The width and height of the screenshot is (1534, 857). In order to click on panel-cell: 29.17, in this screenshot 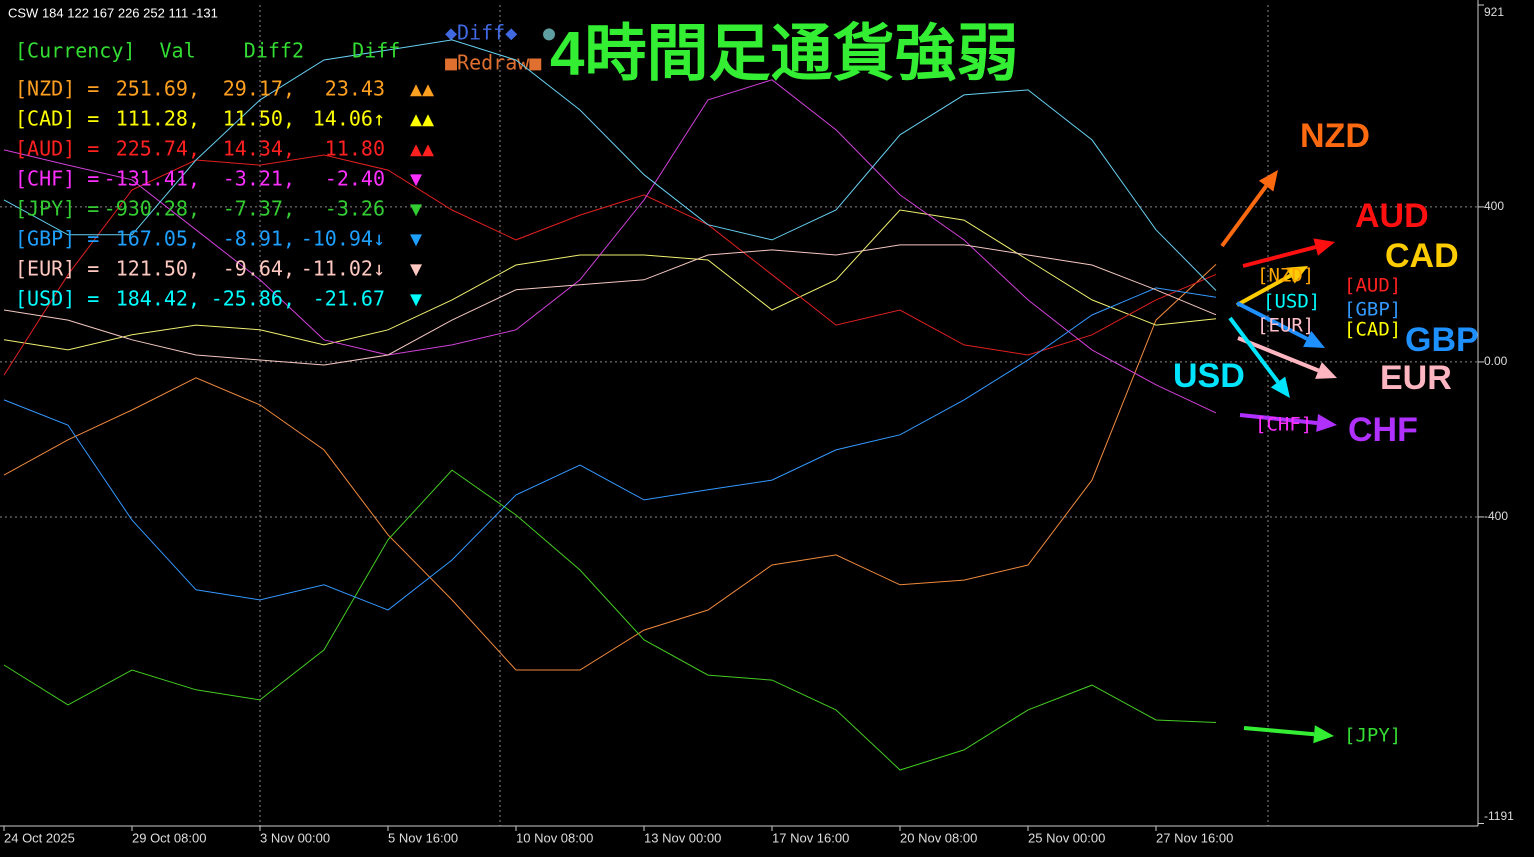, I will do `click(259, 89)`.